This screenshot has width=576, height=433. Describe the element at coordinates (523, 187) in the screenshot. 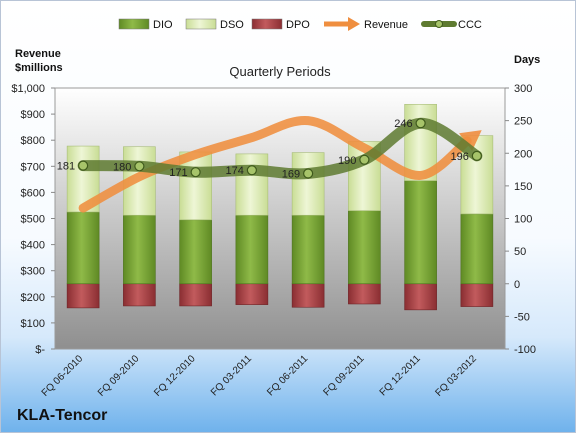

I see `right-tick-label: 150` at that location.